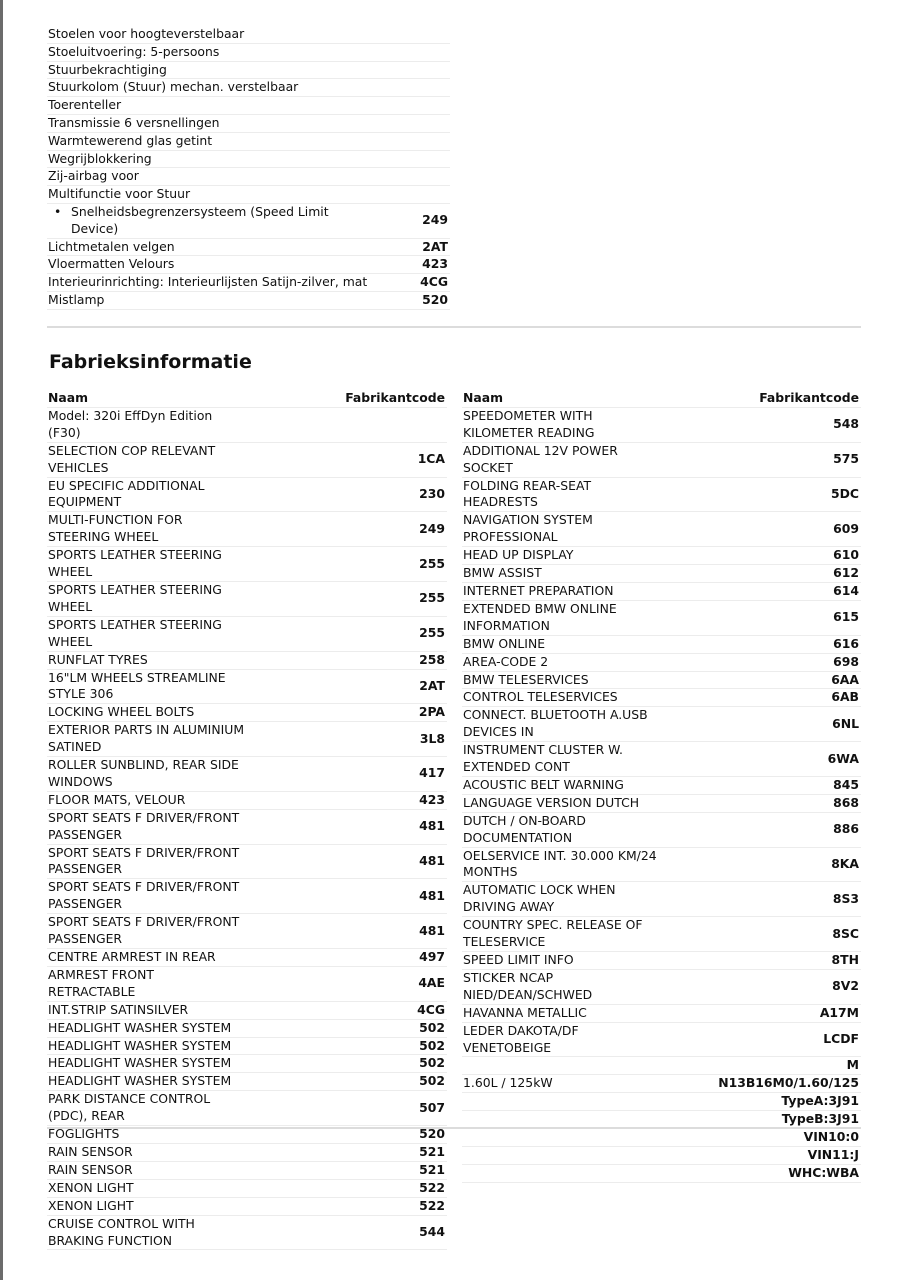 The height and width of the screenshot is (1280, 912). What do you see at coordinates (562, 573) in the screenshot?
I see `item-name: BMW ASSIST` at bounding box center [562, 573].